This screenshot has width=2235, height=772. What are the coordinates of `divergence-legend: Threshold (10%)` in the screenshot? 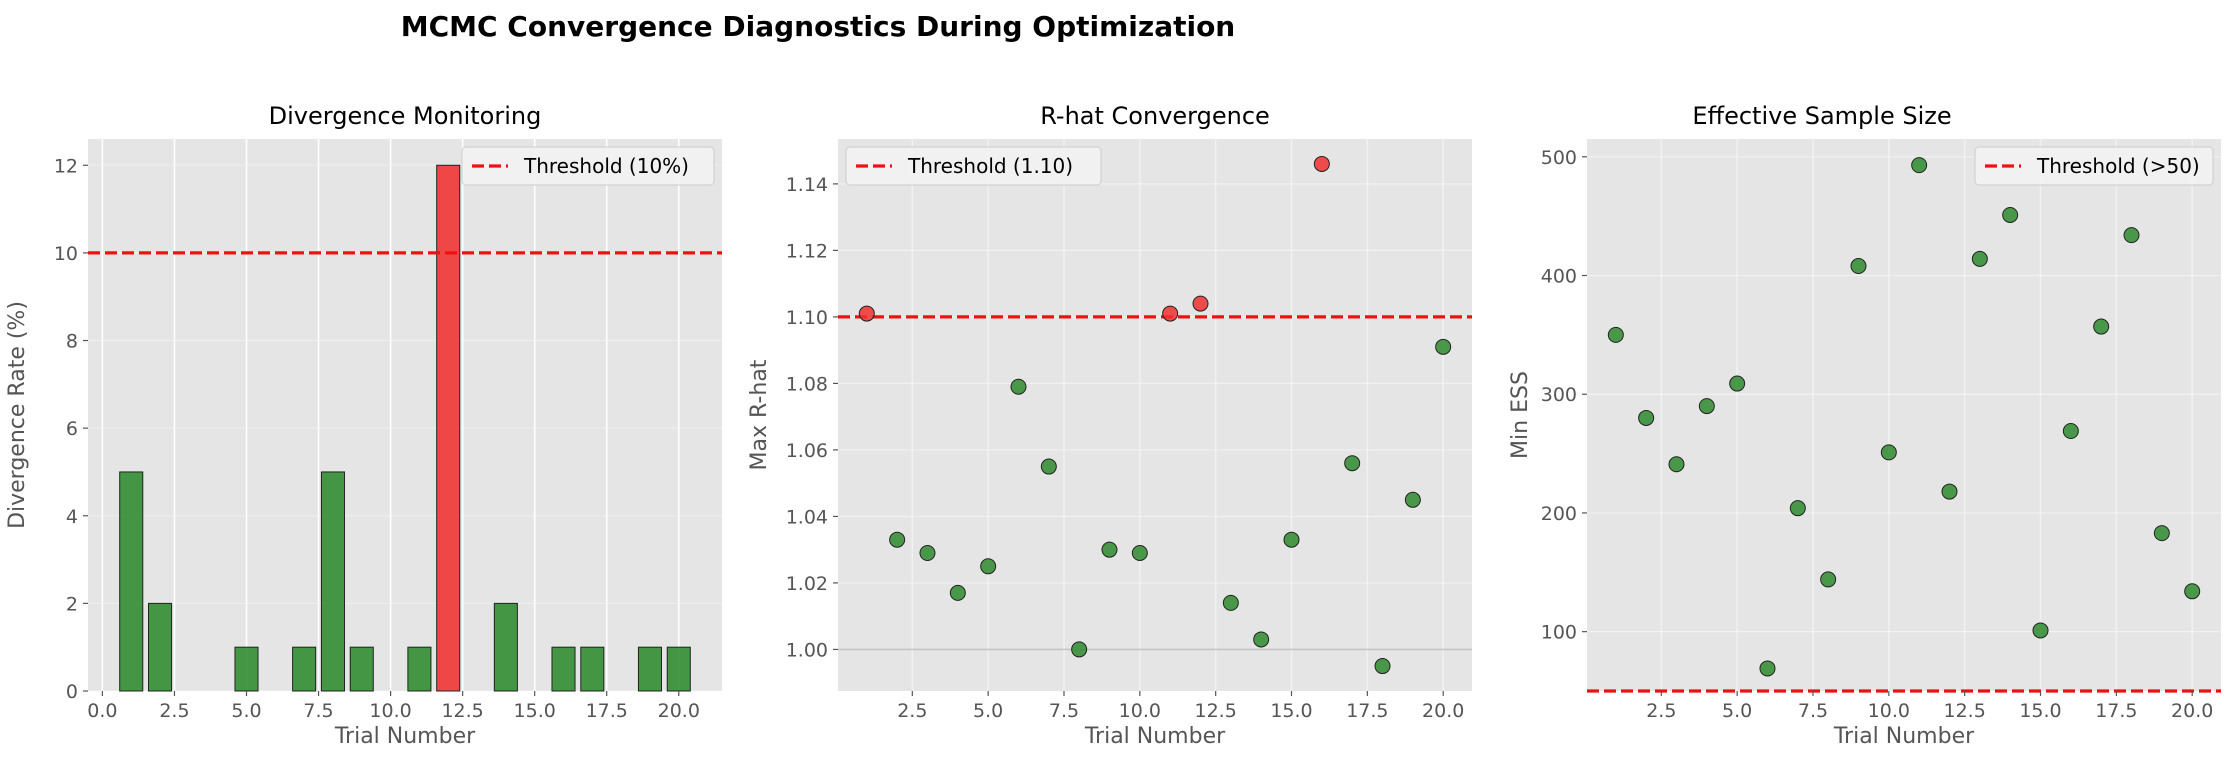 It's located at (588, 166).